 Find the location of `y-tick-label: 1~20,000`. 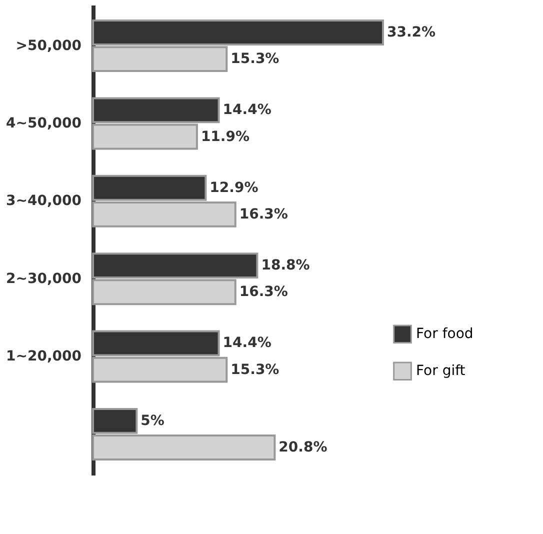

y-tick-label: 1~20,000 is located at coordinates (44, 356).